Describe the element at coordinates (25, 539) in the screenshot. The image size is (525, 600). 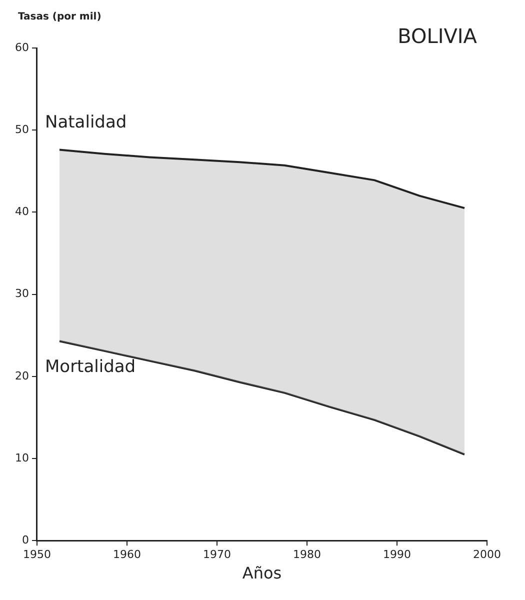
I see `y-tick-label: 0` at that location.